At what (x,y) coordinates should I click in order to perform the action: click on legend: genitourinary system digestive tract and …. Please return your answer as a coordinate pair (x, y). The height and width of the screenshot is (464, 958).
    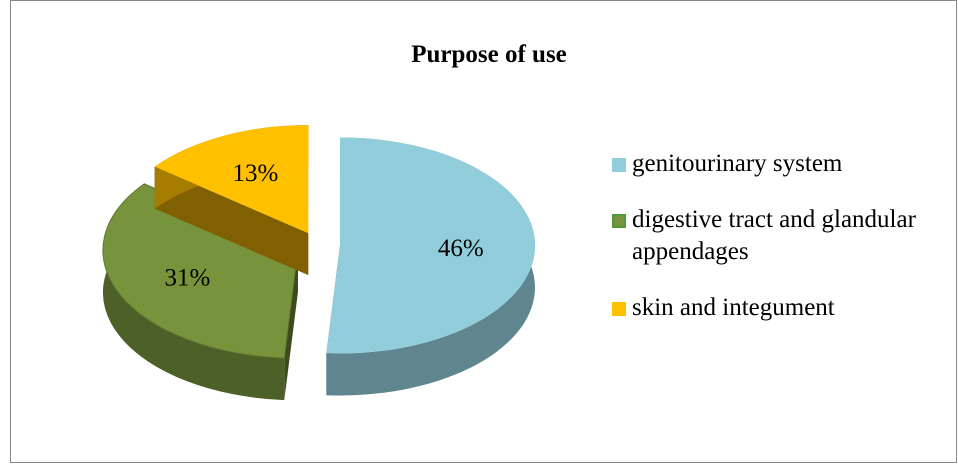
    Looking at the image, I should click on (777, 248).